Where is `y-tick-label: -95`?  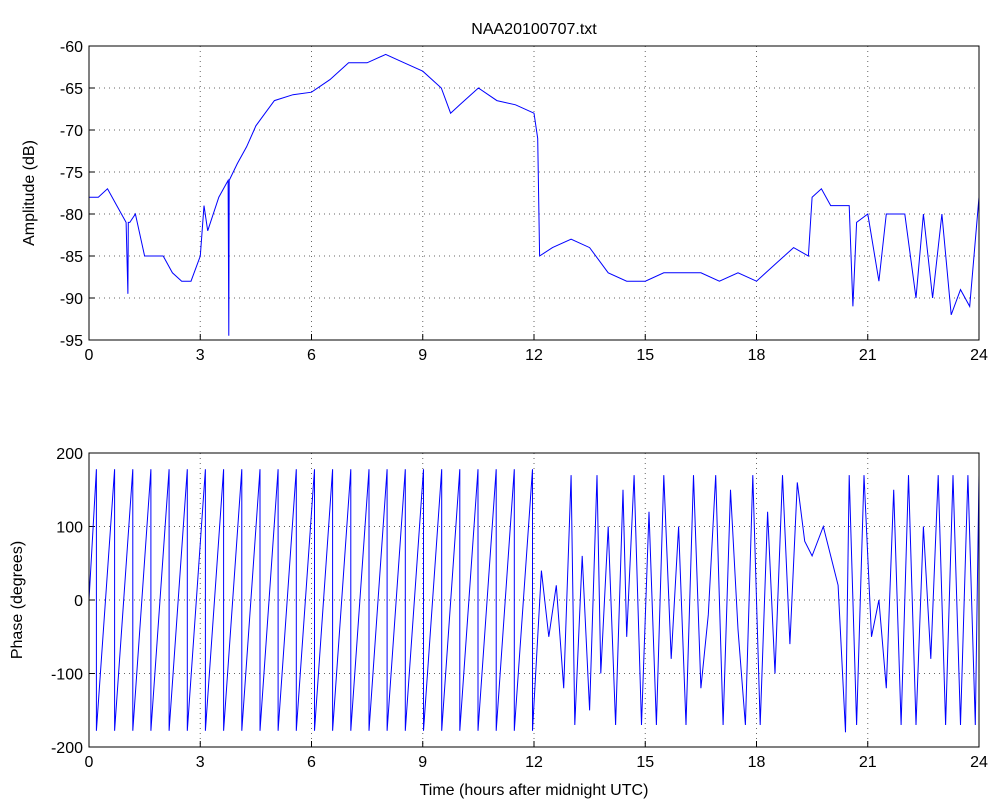 y-tick-label: -95 is located at coordinates (71, 341).